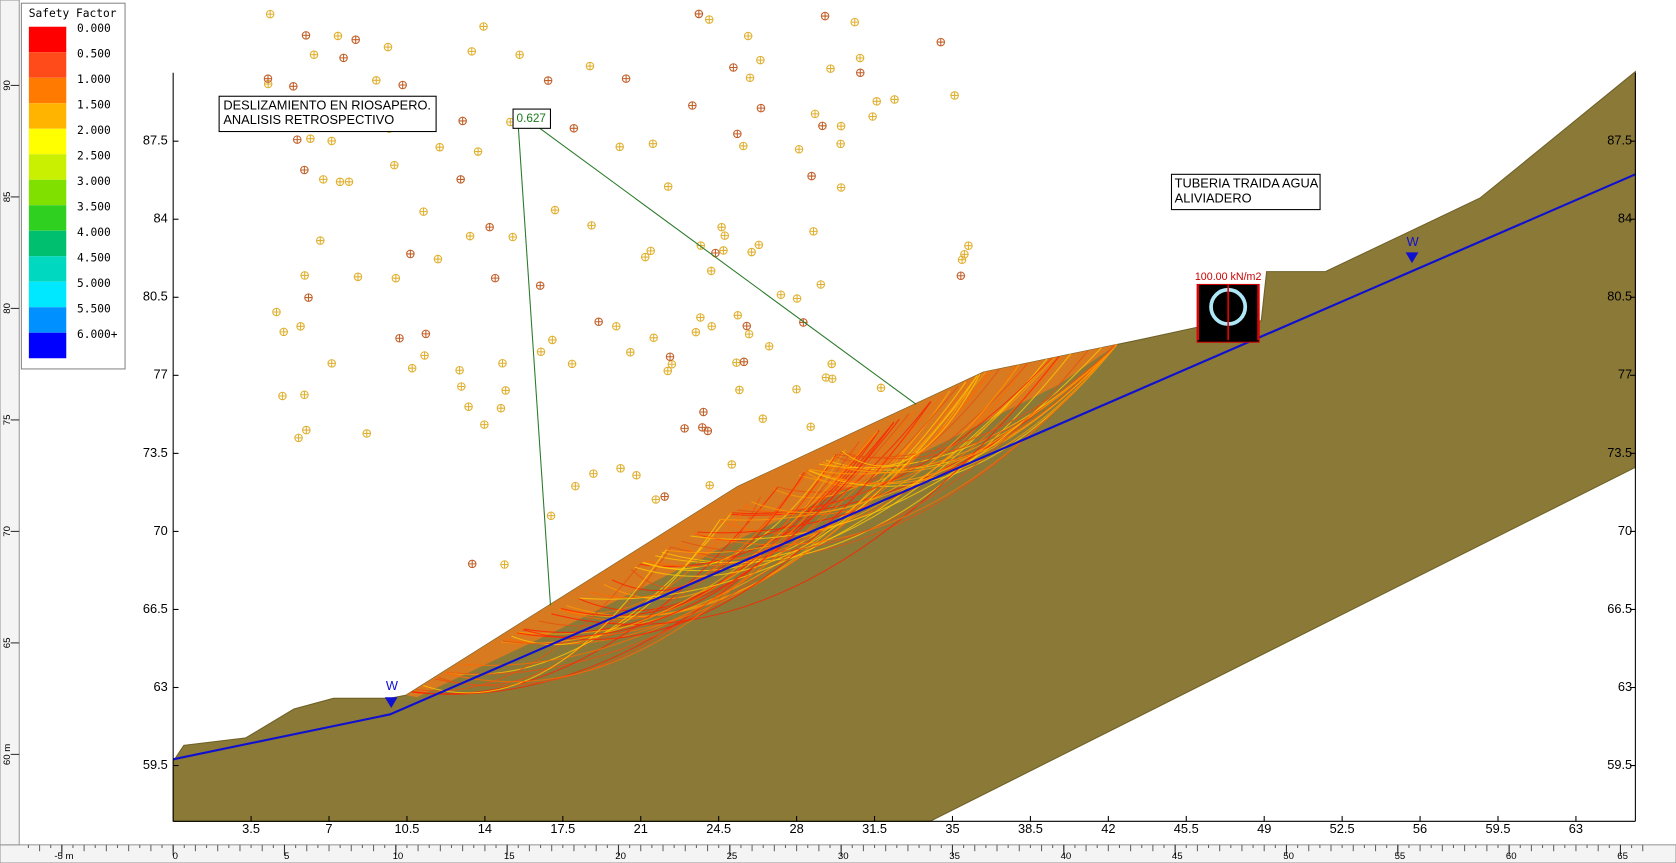  I want to click on ruler-label: 50, so click(1288, 856).